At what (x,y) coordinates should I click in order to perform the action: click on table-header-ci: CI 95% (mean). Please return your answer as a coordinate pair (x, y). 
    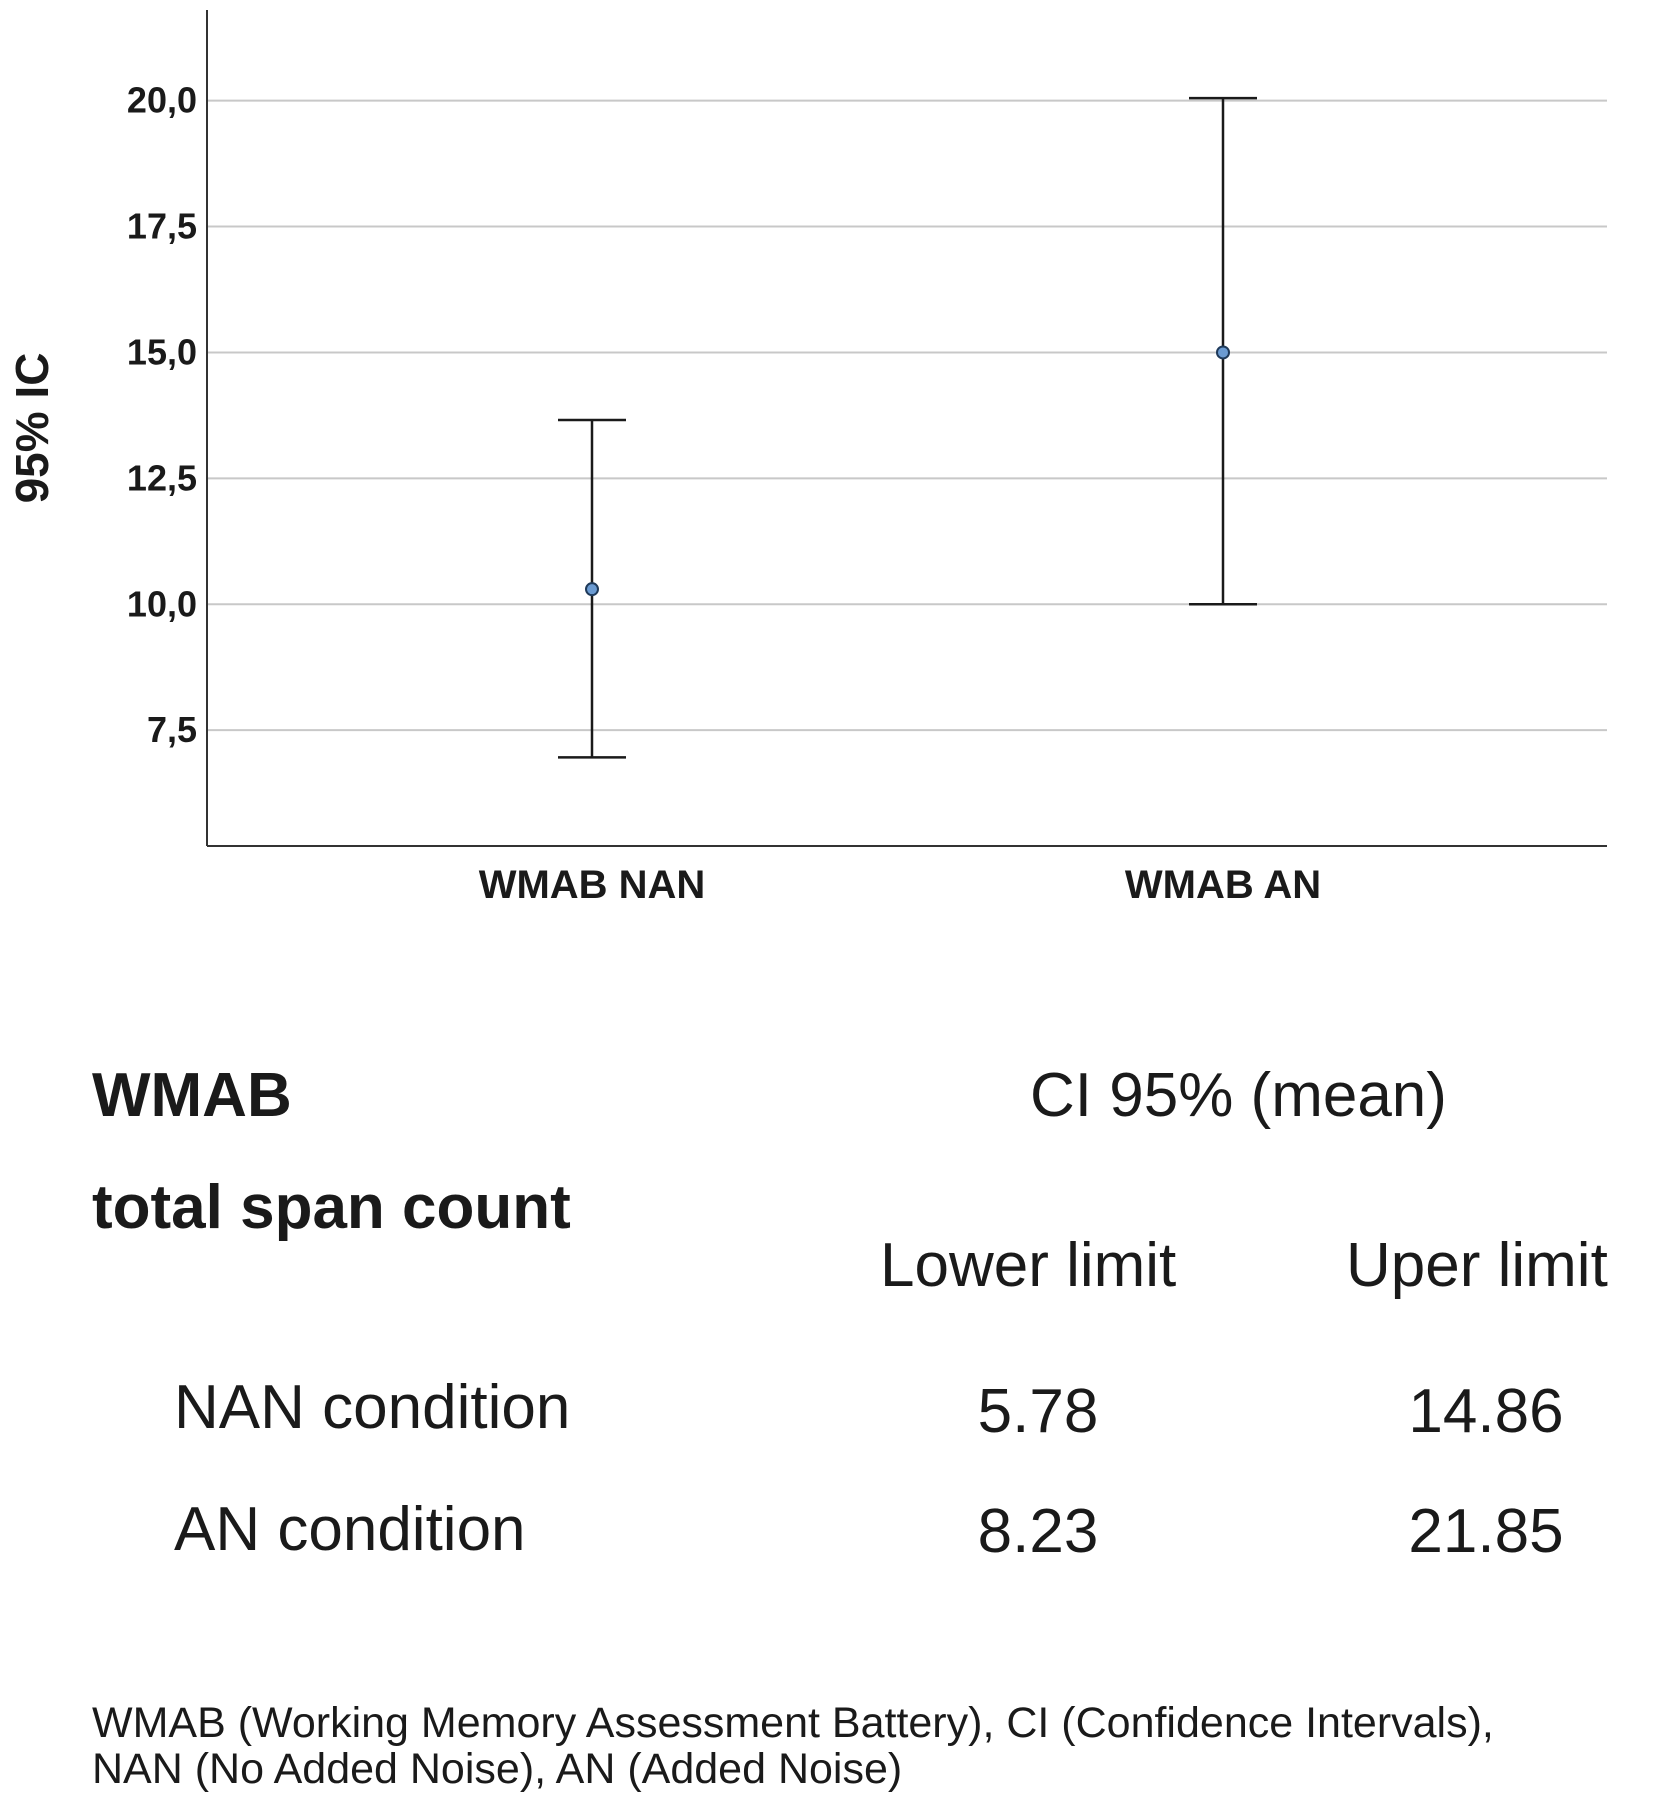
    Looking at the image, I should click on (1238, 1095).